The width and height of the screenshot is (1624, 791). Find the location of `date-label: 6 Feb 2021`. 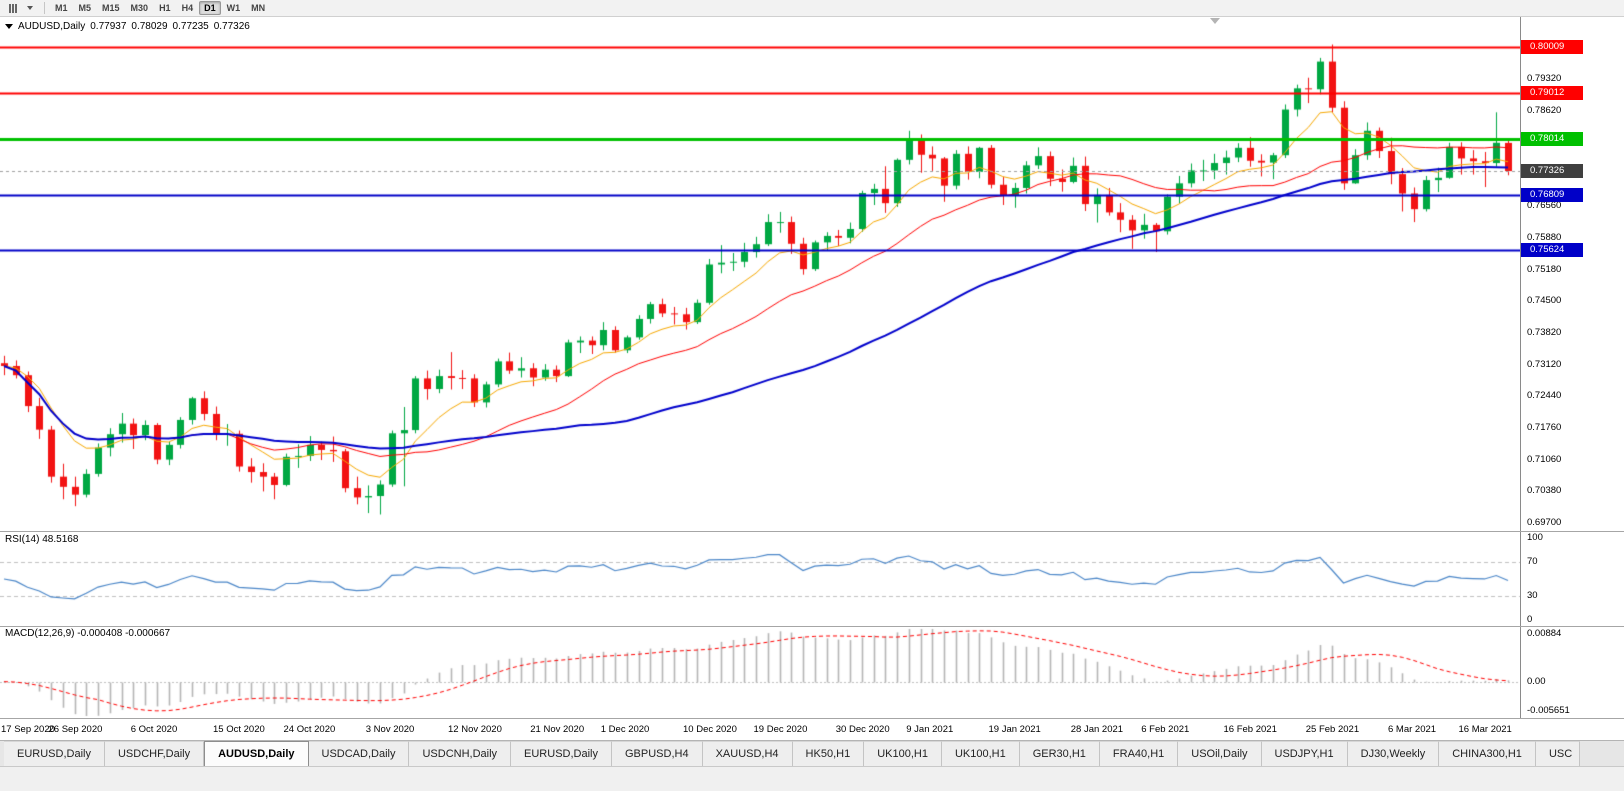

date-label: 6 Feb 2021 is located at coordinates (1165, 729).